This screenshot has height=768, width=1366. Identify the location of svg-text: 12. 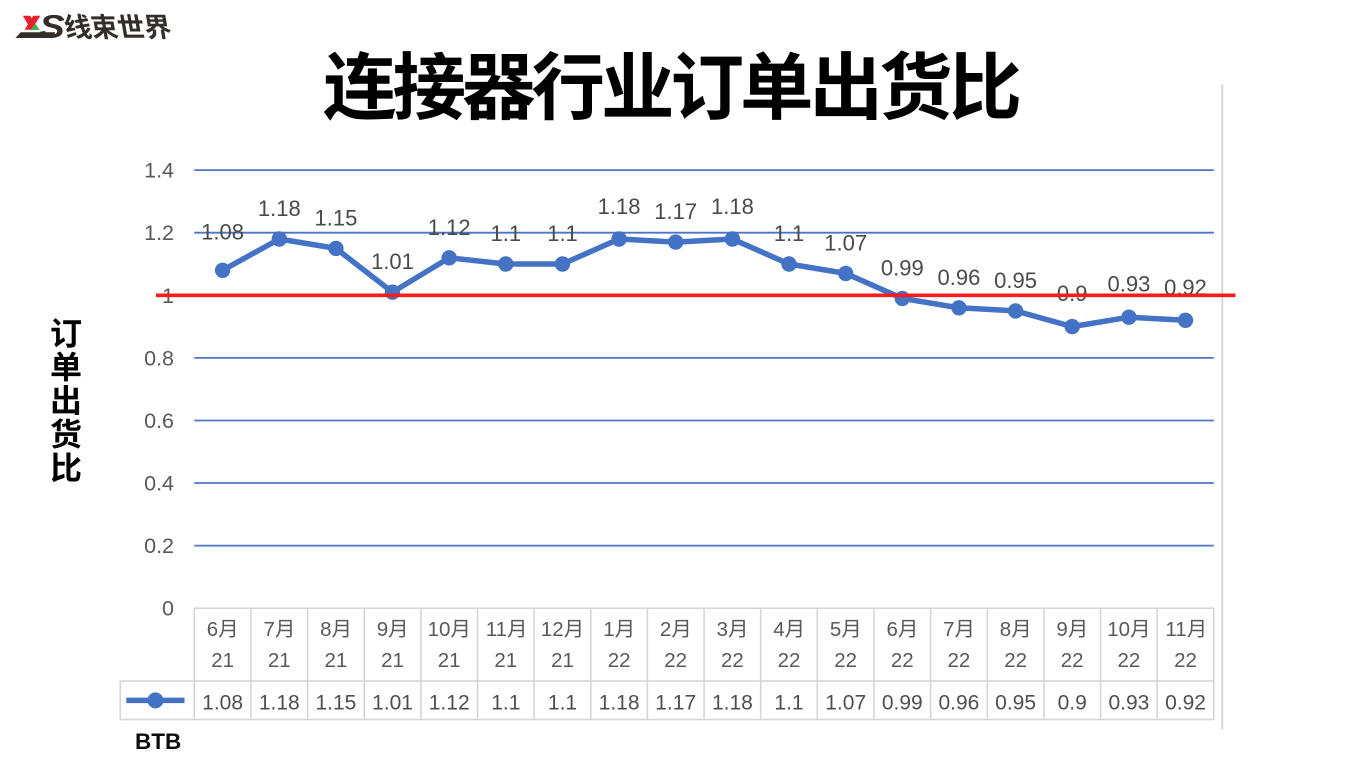
(552, 629).